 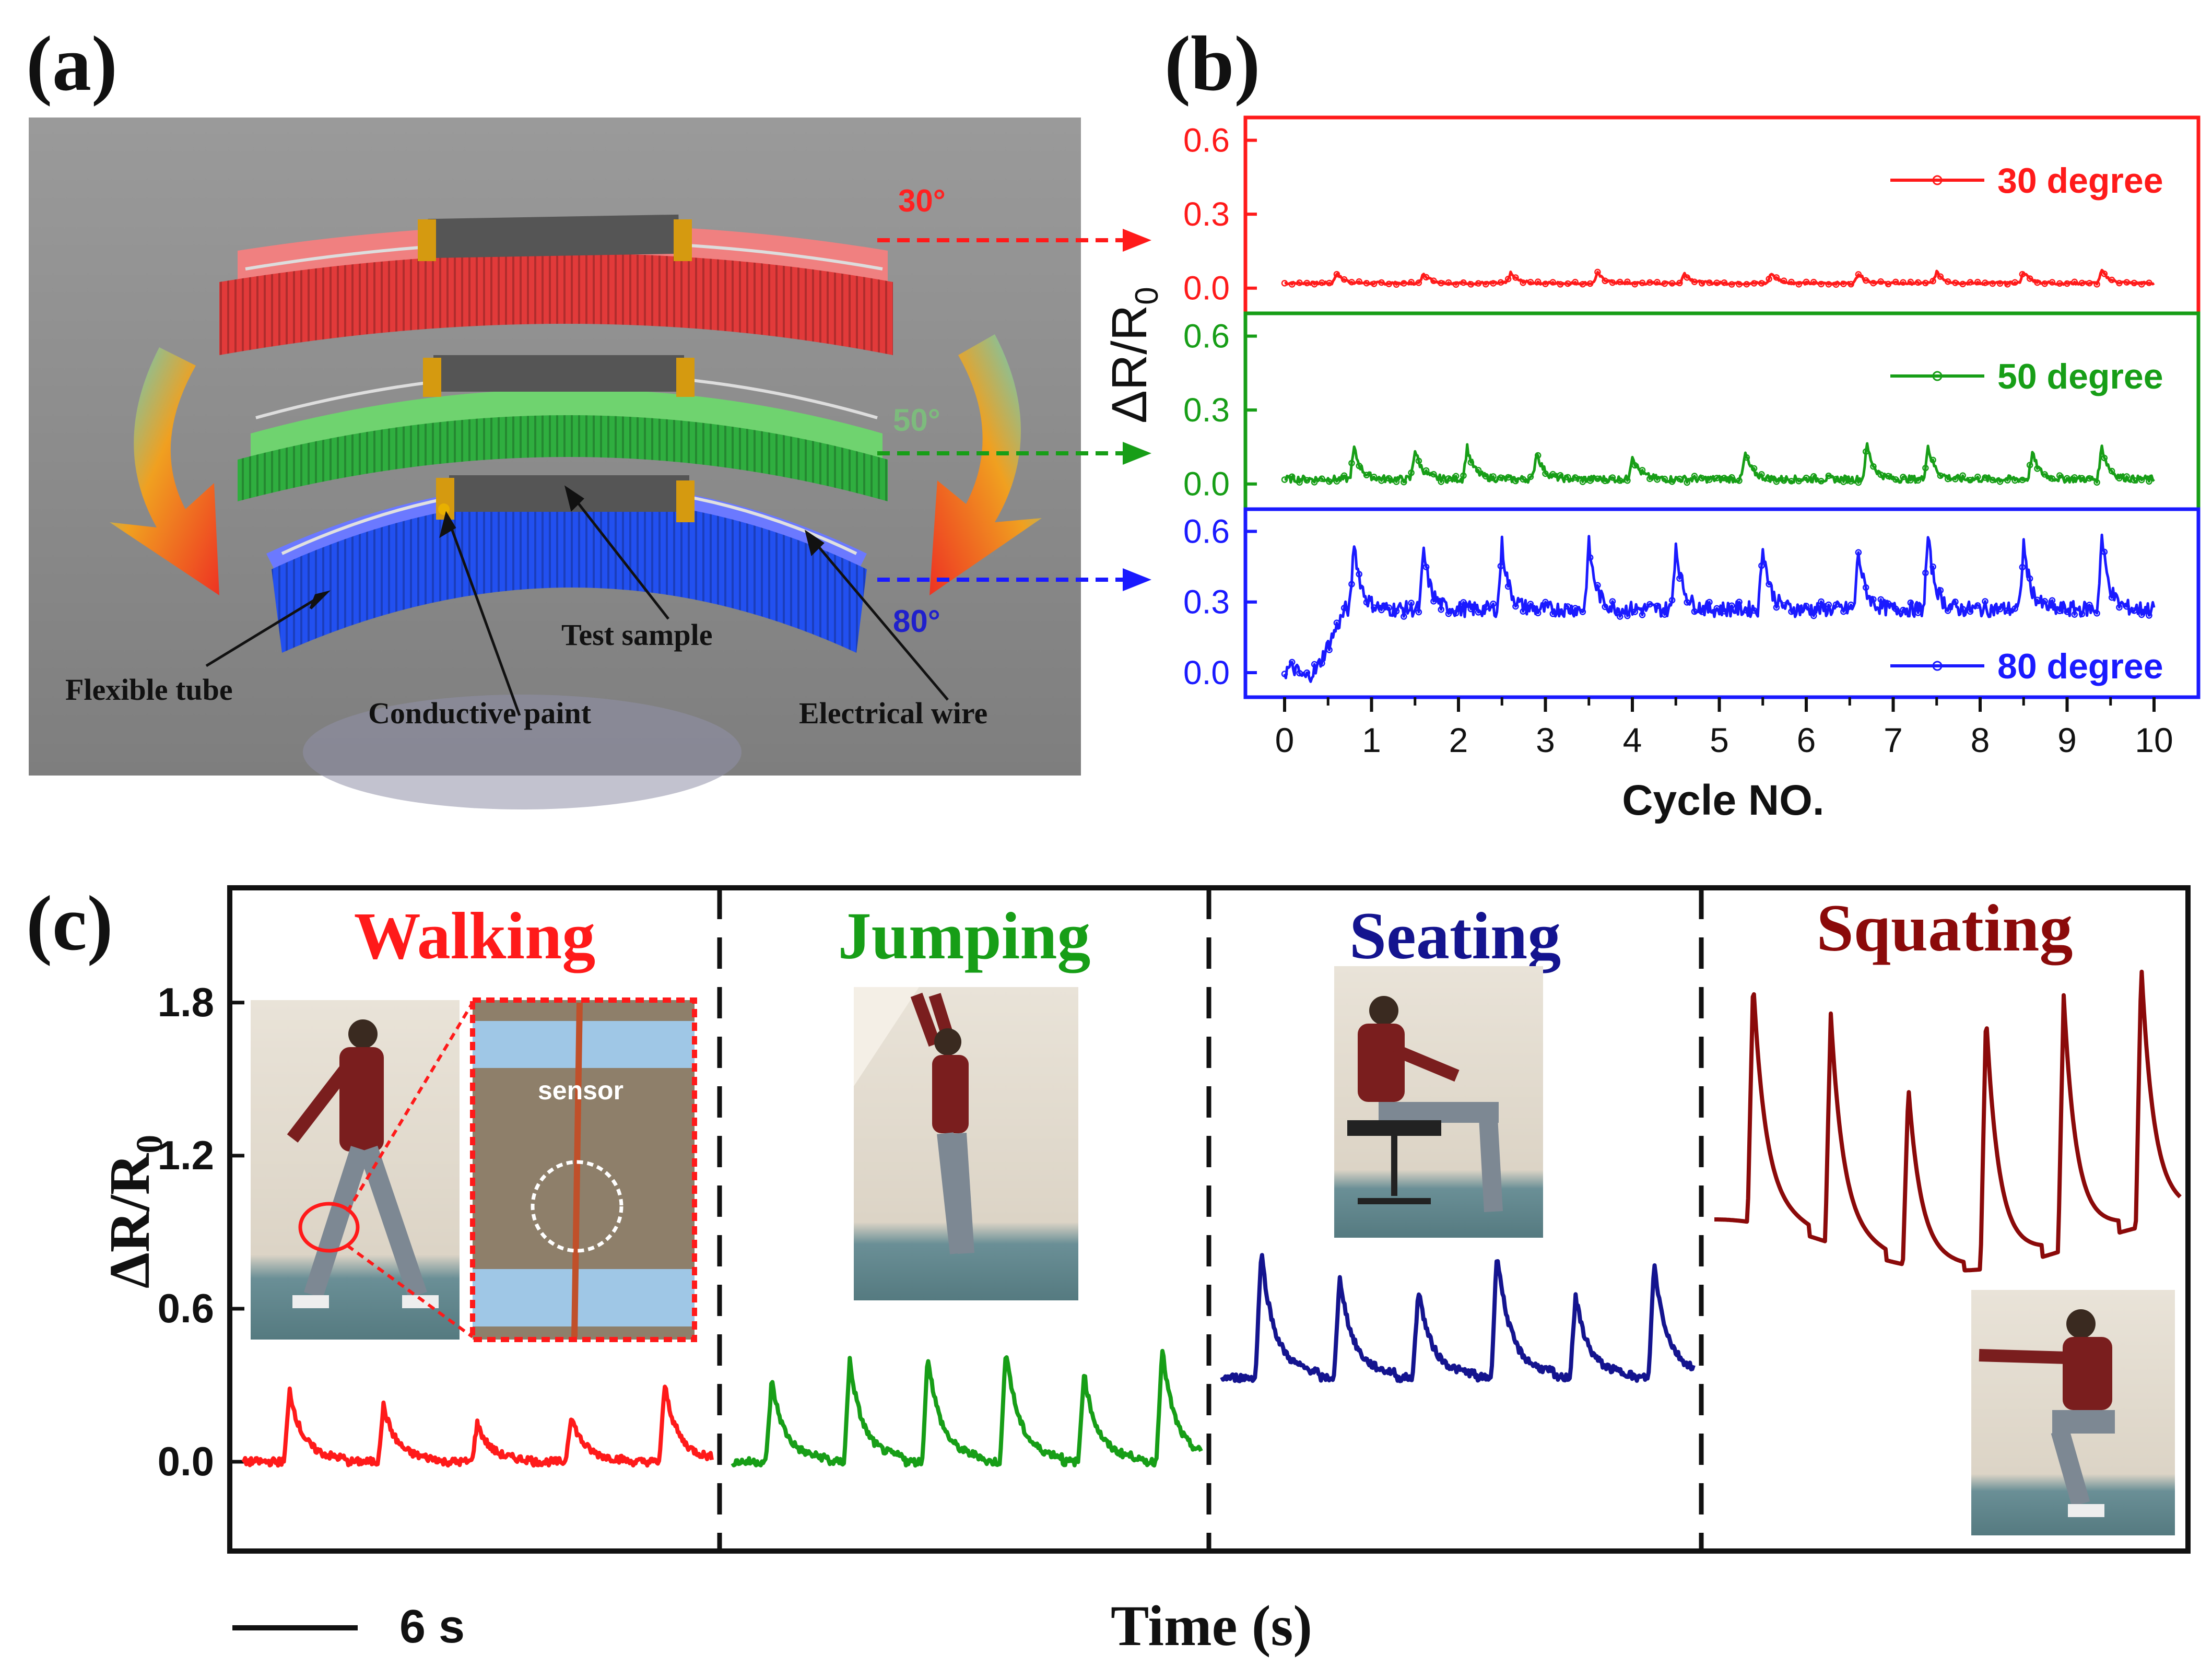 What do you see at coordinates (2073, 1412) in the screenshot?
I see `photo-squating` at bounding box center [2073, 1412].